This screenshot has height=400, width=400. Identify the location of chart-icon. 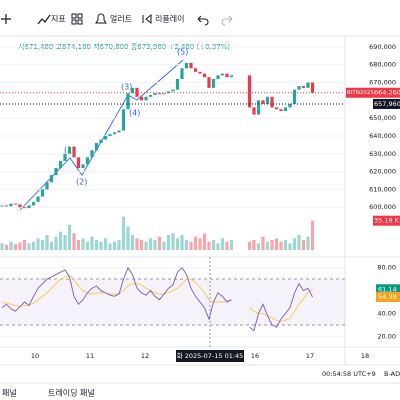
(44, 19).